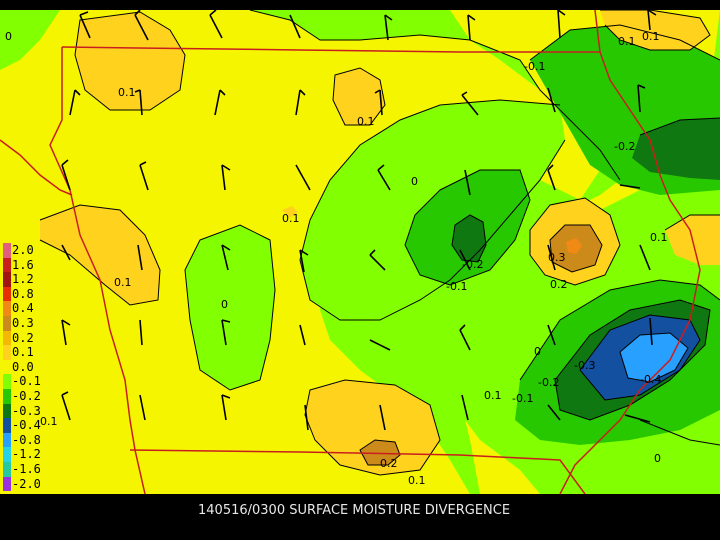 The width and height of the screenshot is (720, 540). What do you see at coordinates (26, 454) in the screenshot?
I see `legend-label: -1.2` at bounding box center [26, 454].